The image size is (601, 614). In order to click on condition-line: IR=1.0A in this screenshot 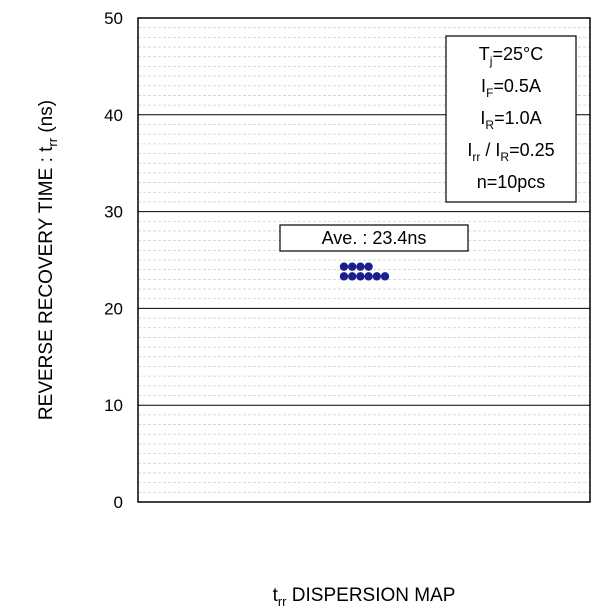, I will do `click(510, 120)`.